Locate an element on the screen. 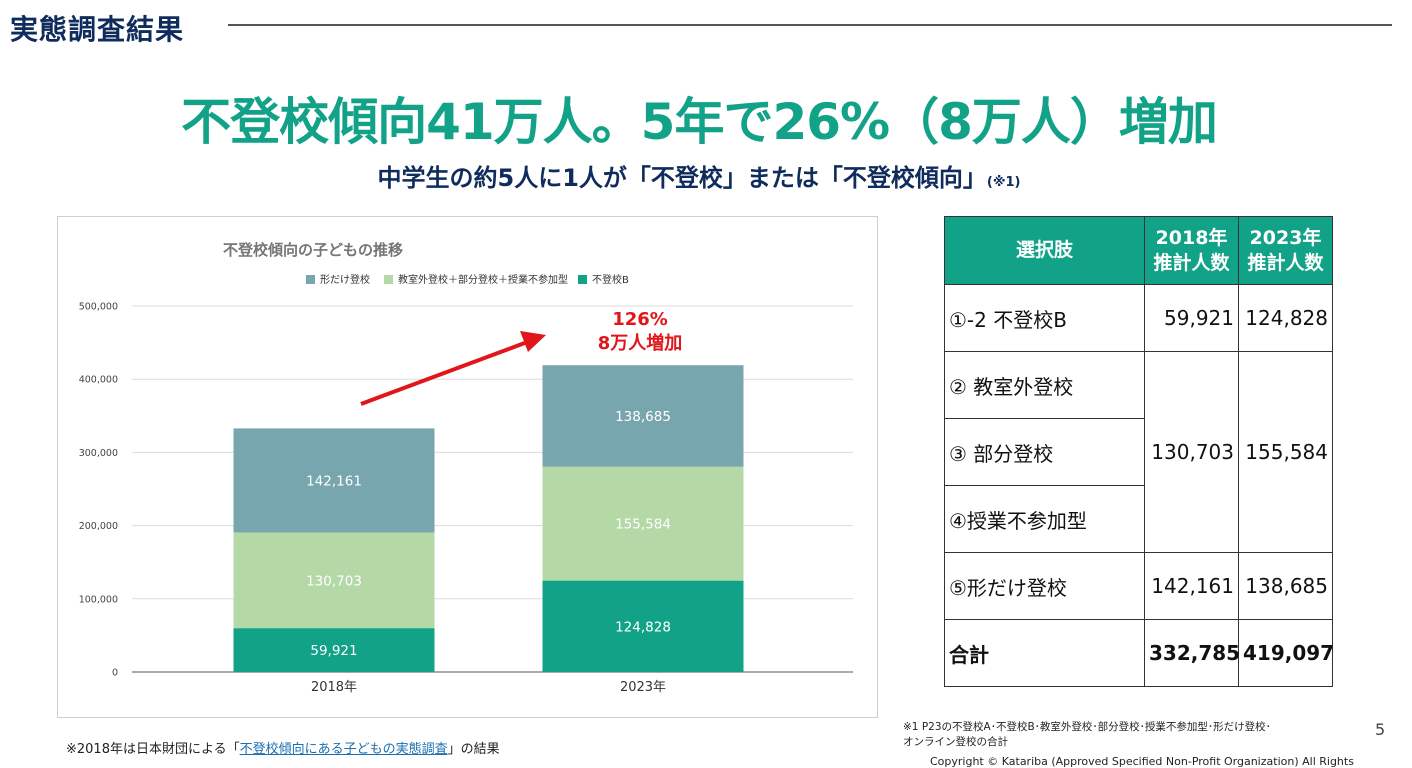 The width and height of the screenshot is (1412, 768). growth-arrow-head is located at coordinates (533, 341).